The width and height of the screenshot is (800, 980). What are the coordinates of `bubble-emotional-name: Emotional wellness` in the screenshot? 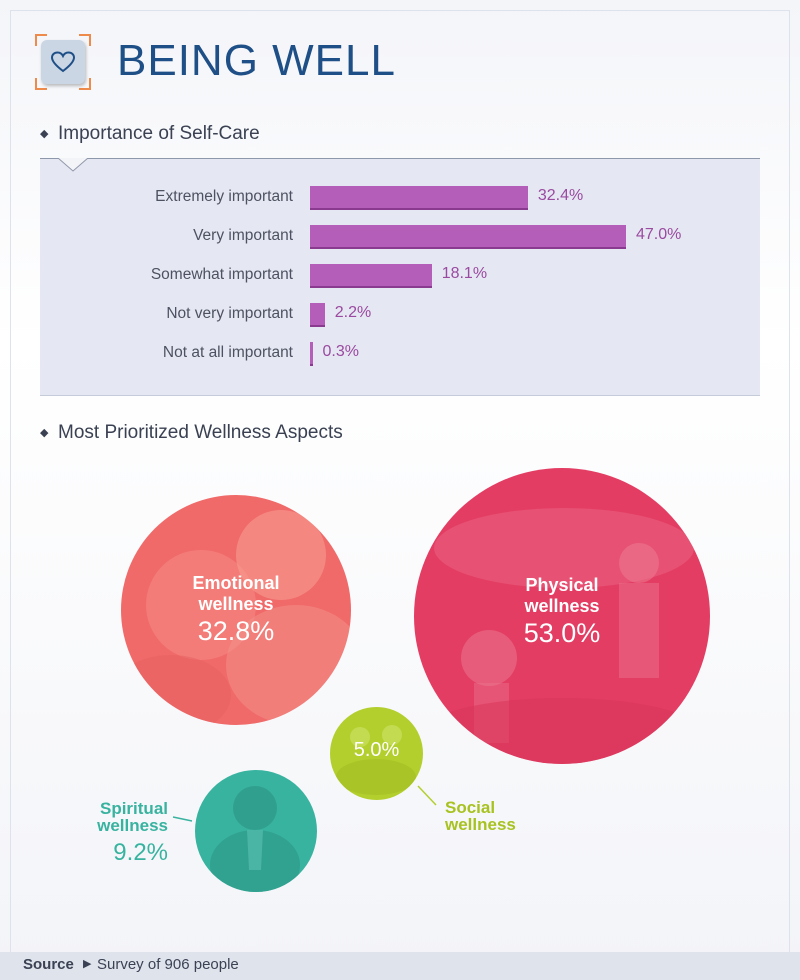 It's located at (236, 593).